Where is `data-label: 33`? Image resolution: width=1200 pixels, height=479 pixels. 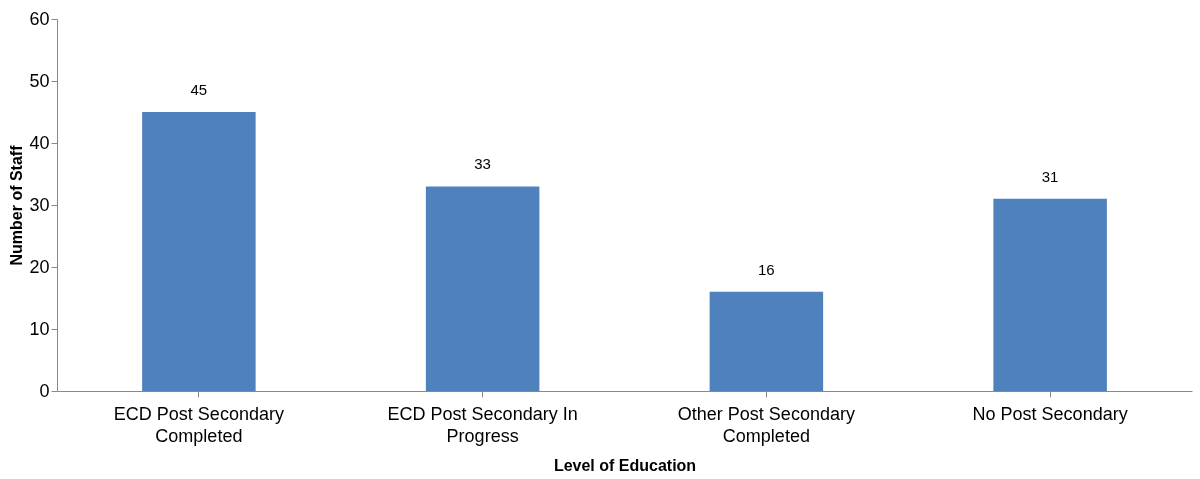
data-label: 33 is located at coordinates (482, 164).